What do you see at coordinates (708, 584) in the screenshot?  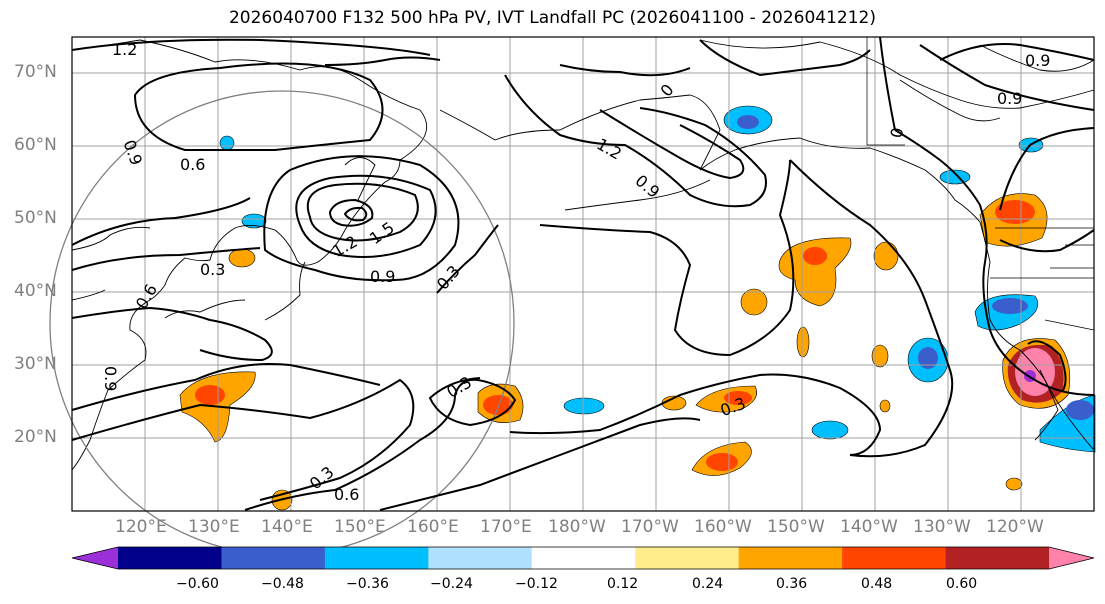 I see `colorbar-tick-label: 0.24` at bounding box center [708, 584].